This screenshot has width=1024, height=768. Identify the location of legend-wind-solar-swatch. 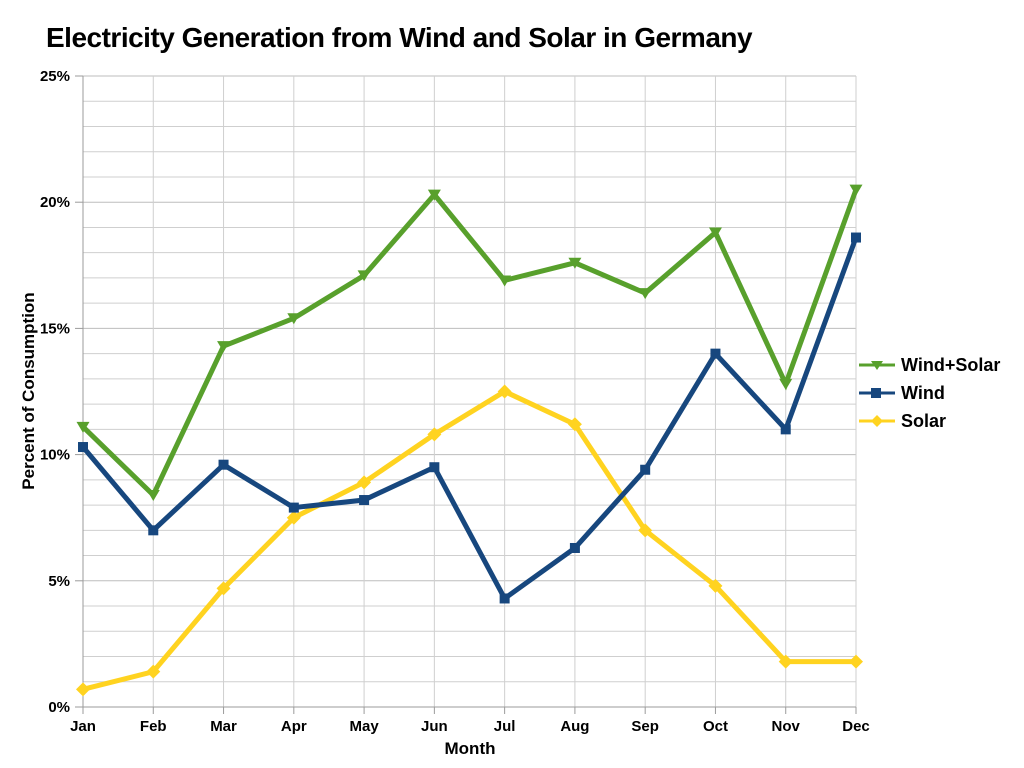
(877, 365).